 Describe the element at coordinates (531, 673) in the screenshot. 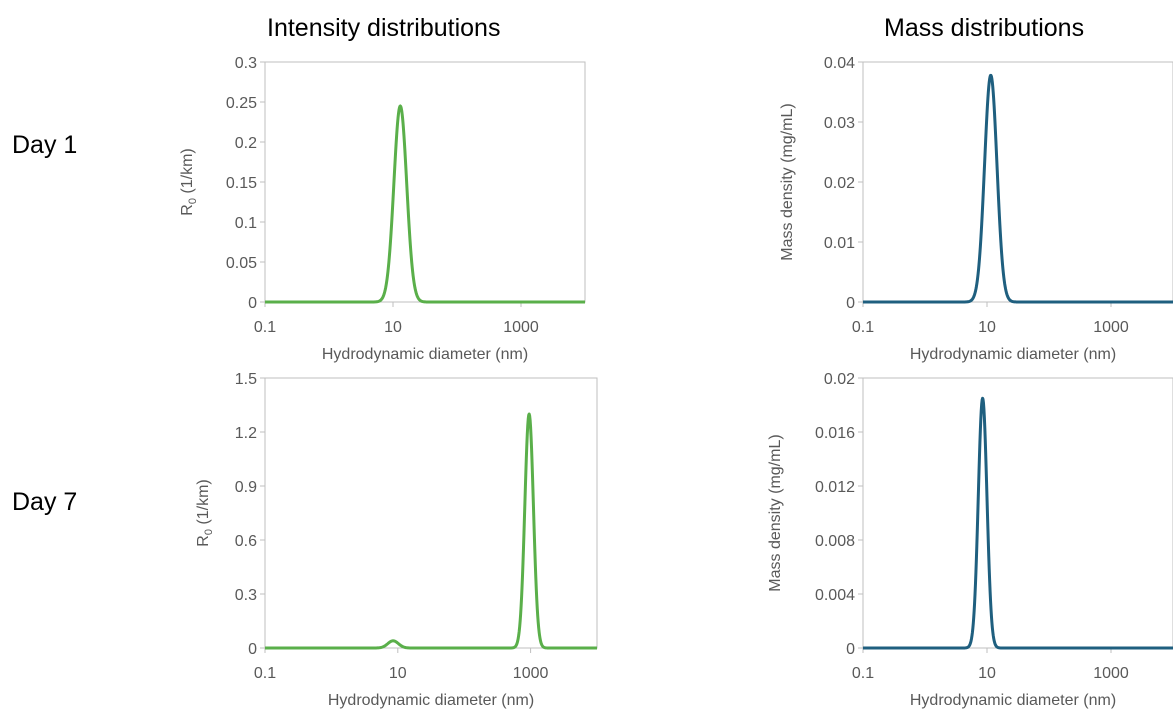

I see `day7-intensity-x-tick-label: 1000` at that location.